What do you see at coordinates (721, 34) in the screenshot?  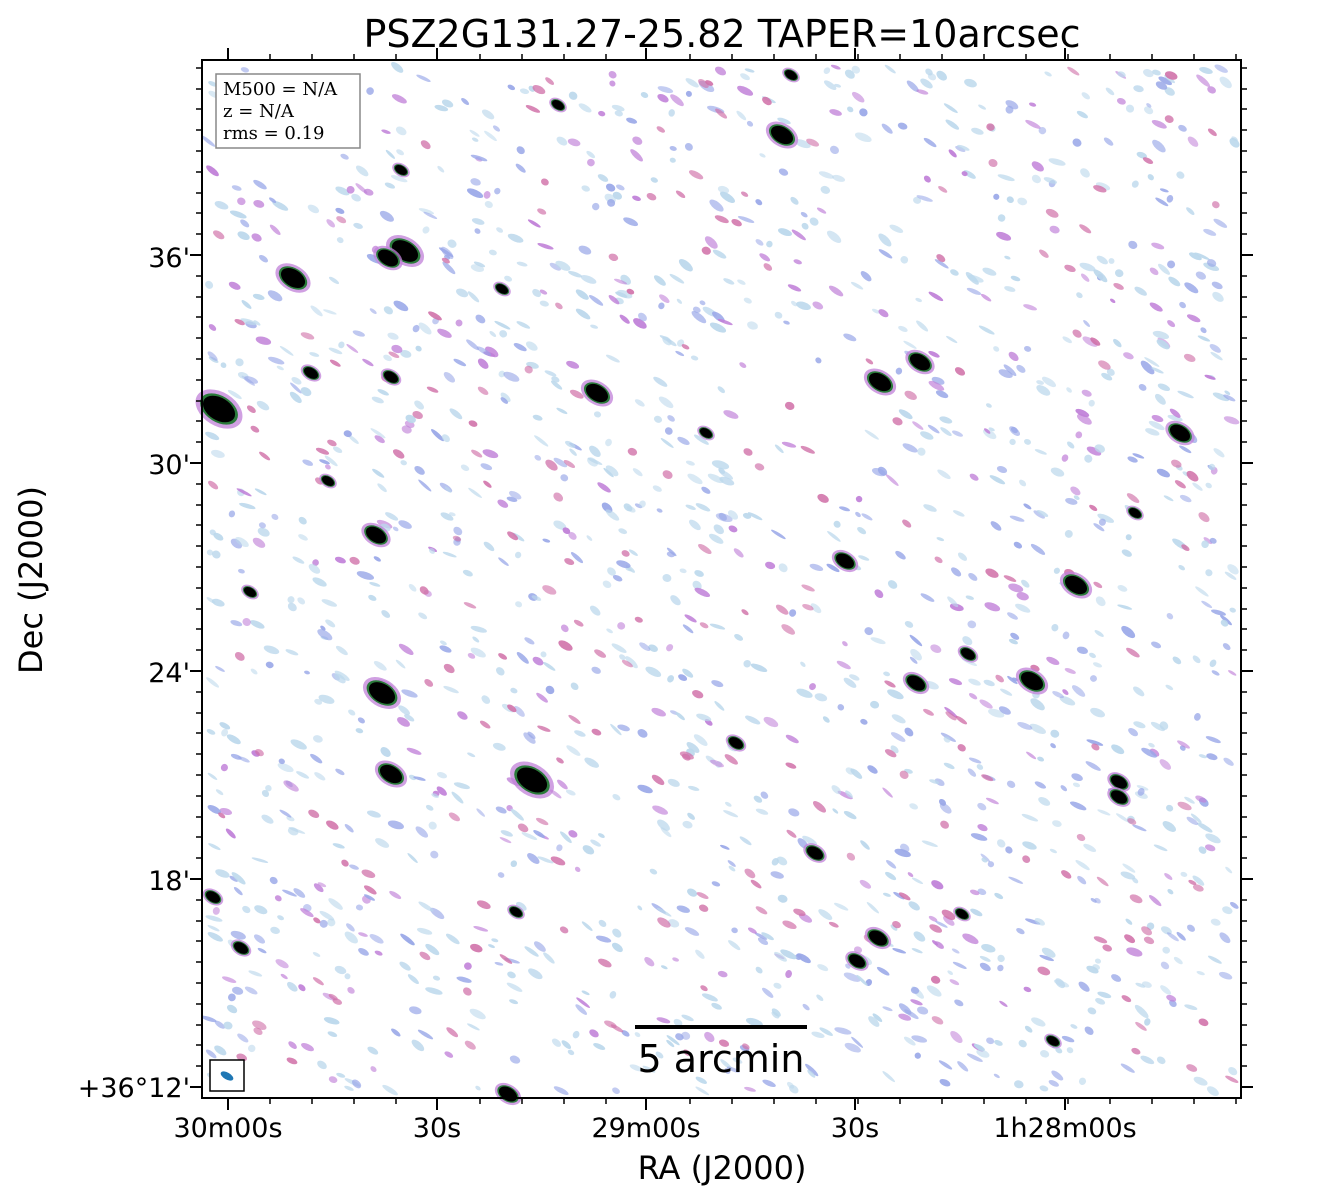 I see `chart-title: PSZ2G131.27-25.82 TAPER=10arcsec` at bounding box center [721, 34].